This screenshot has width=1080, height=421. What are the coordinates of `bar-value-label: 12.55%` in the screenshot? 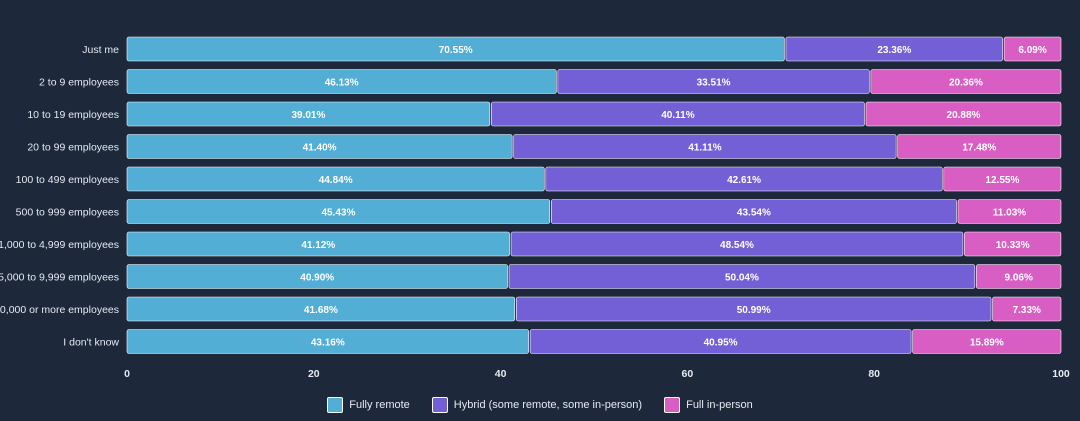 It's located at (1002, 180).